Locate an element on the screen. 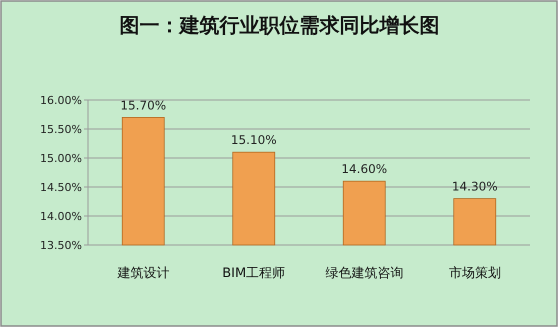 This screenshot has height=328, width=559. y-tick-label: 15.00% is located at coordinates (61, 158).